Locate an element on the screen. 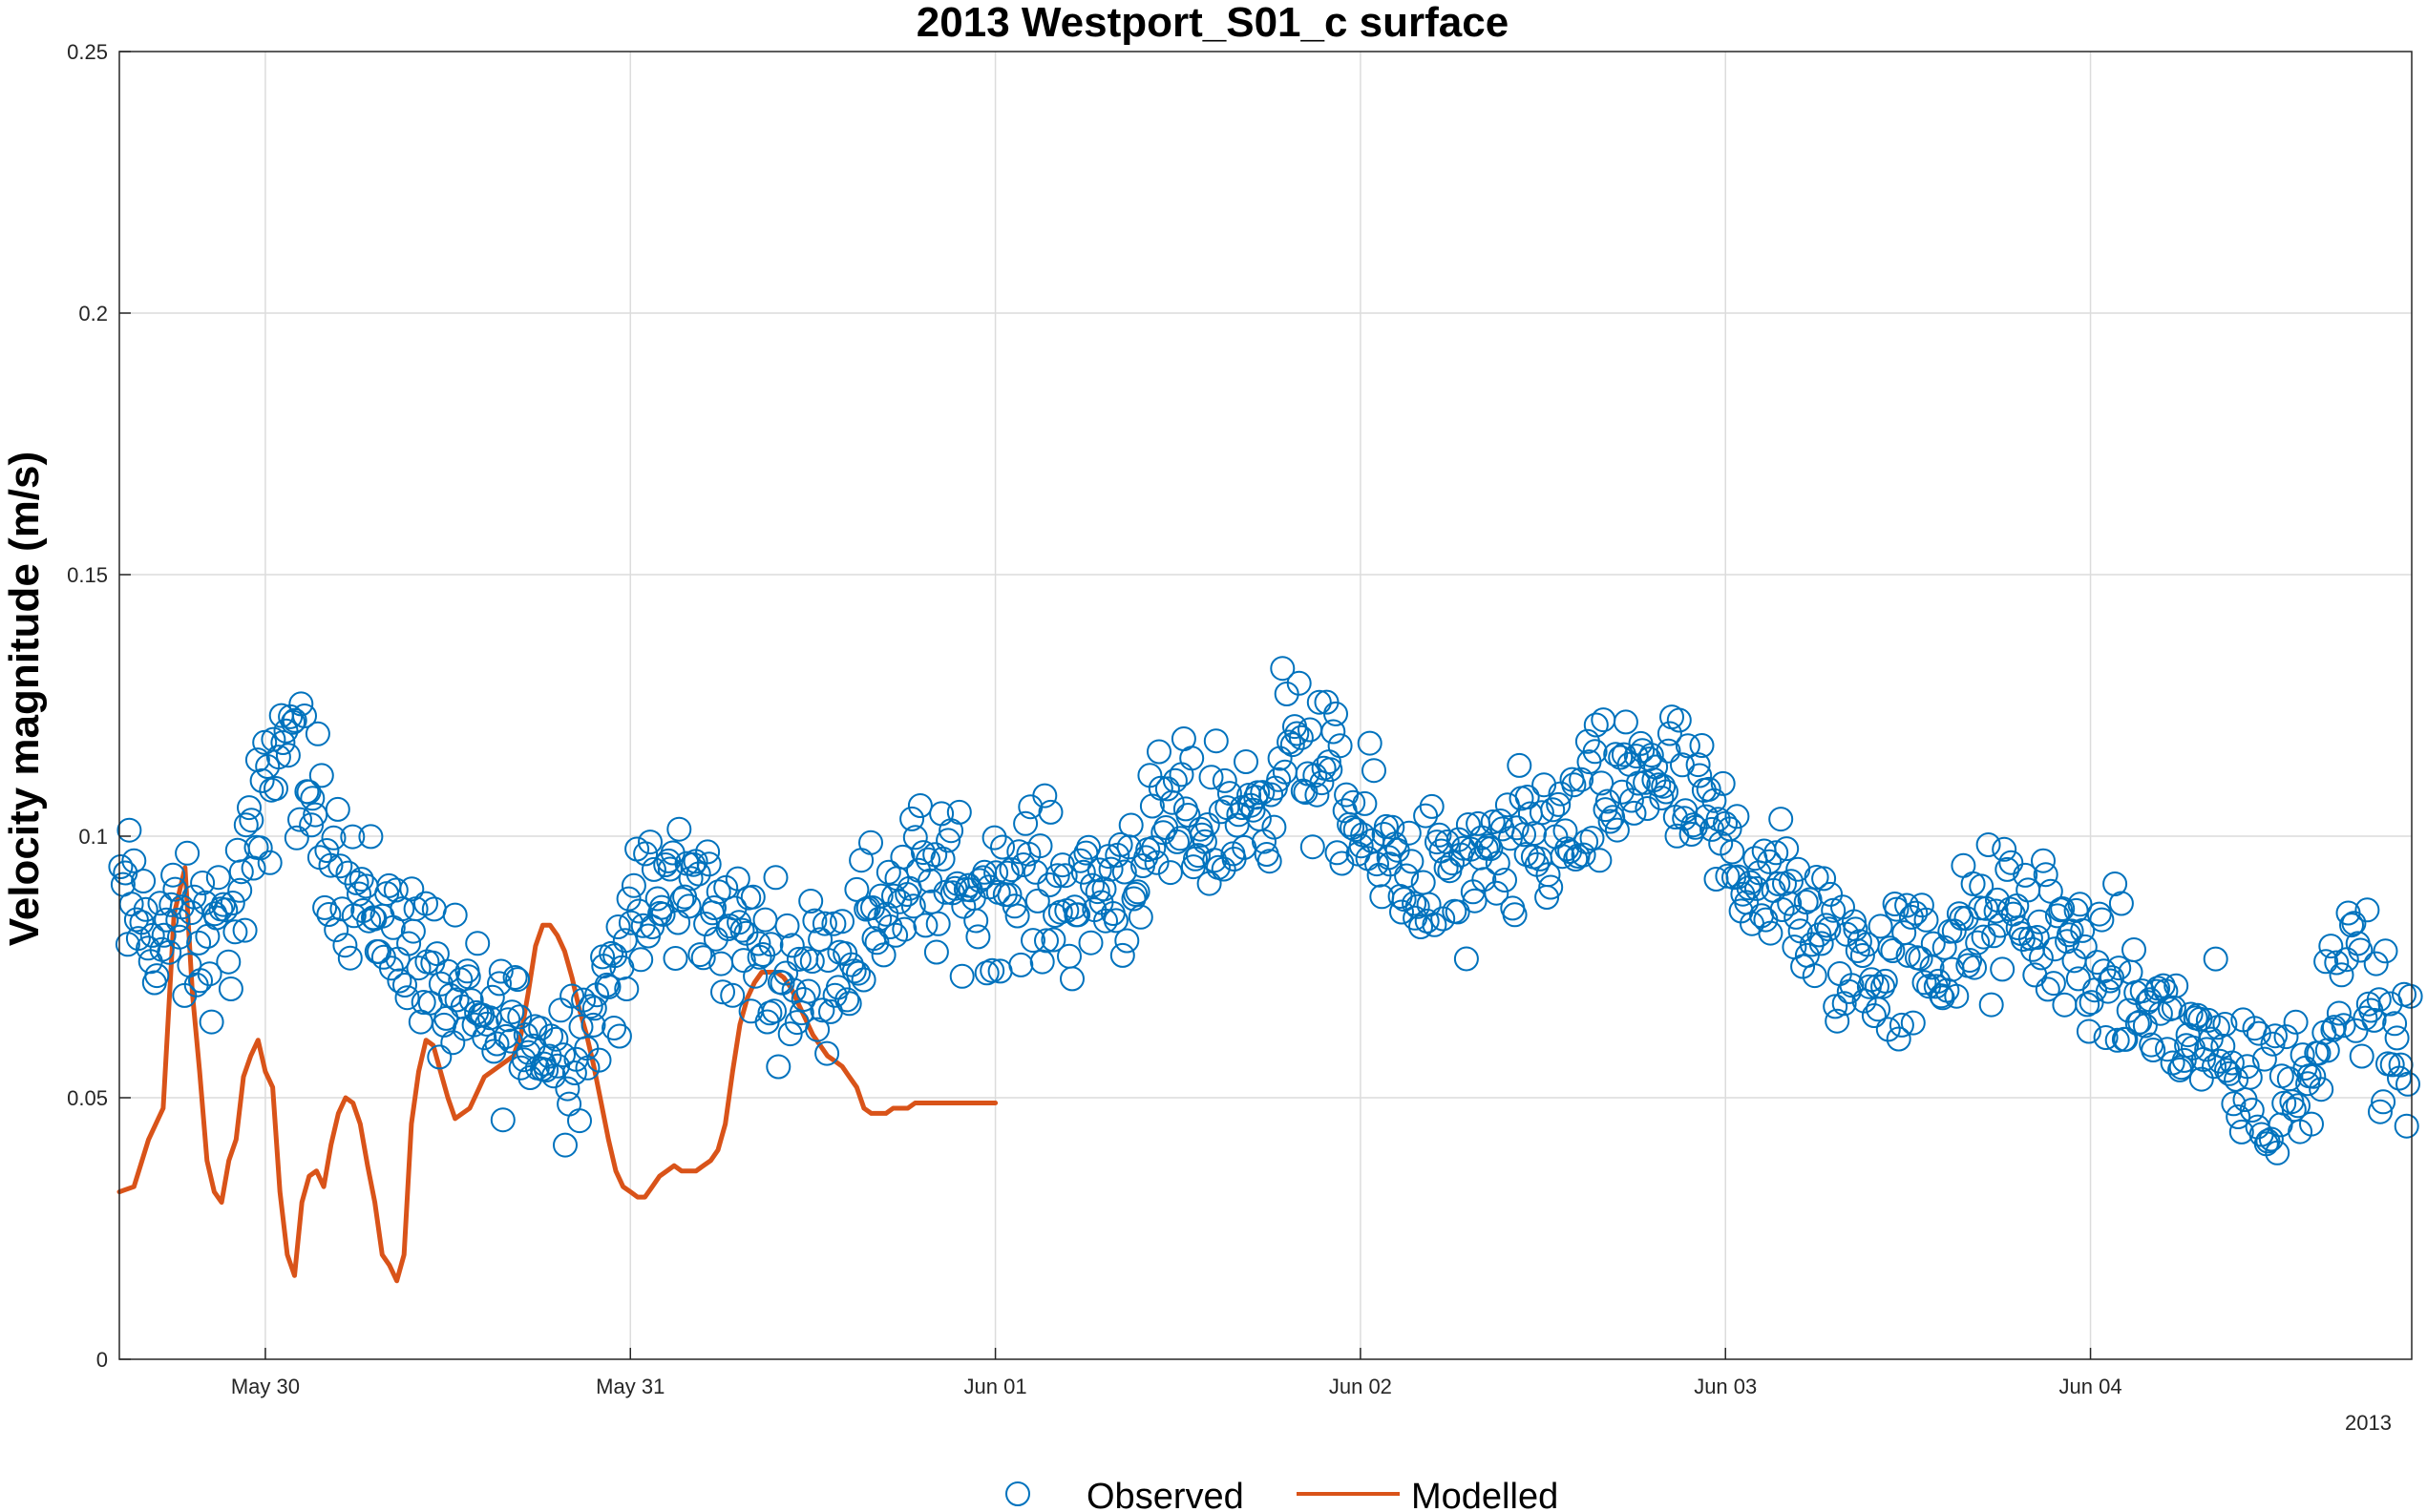 The image size is (2427, 1512). y-tick-label-2: 0.1 is located at coordinates (93, 837).